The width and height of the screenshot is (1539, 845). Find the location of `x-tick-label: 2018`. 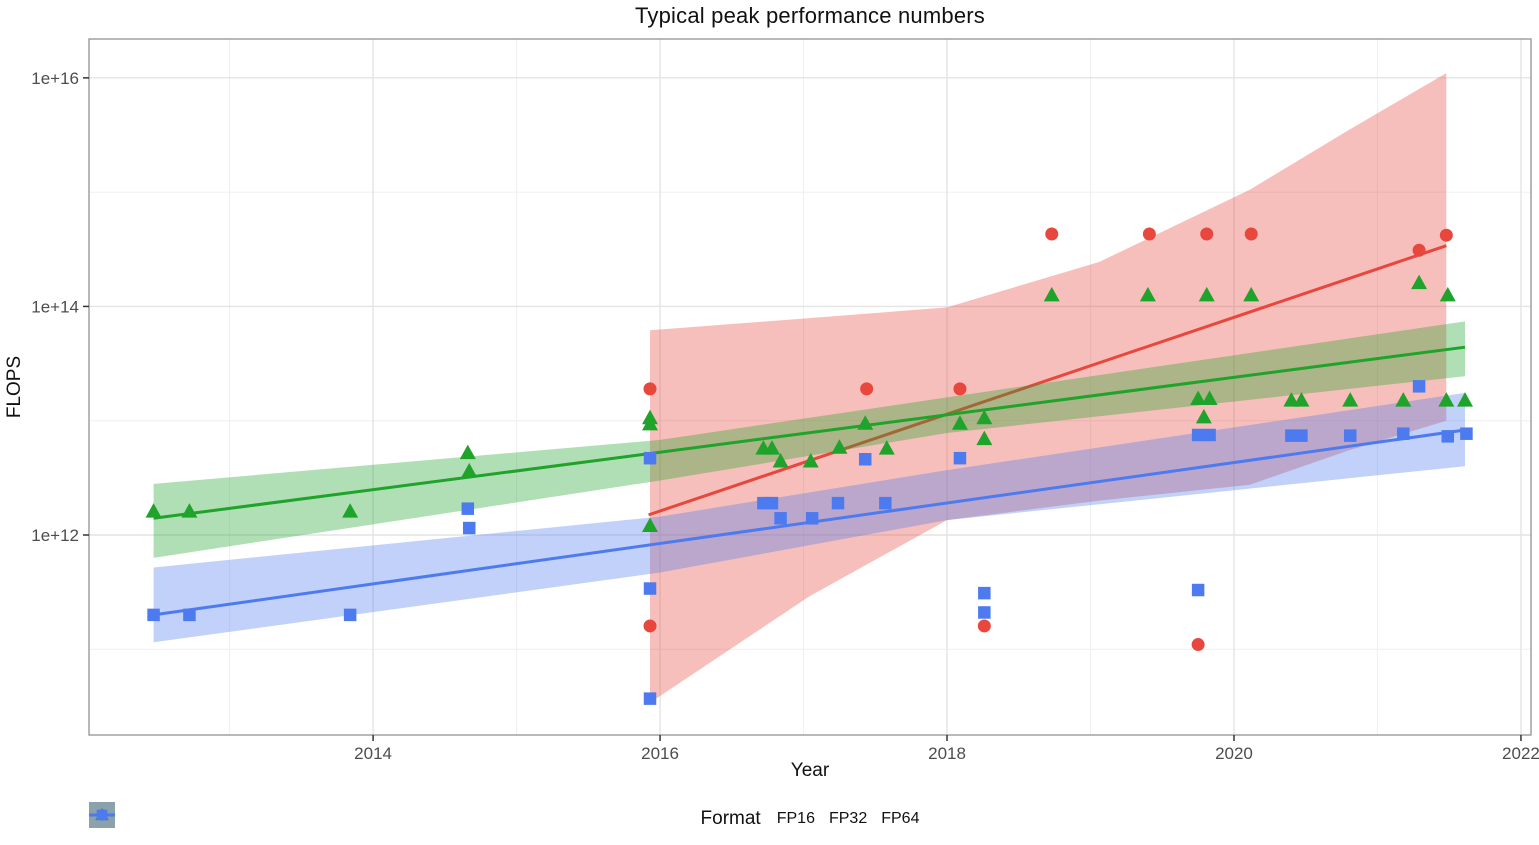

x-tick-label: 2018 is located at coordinates (947, 753).